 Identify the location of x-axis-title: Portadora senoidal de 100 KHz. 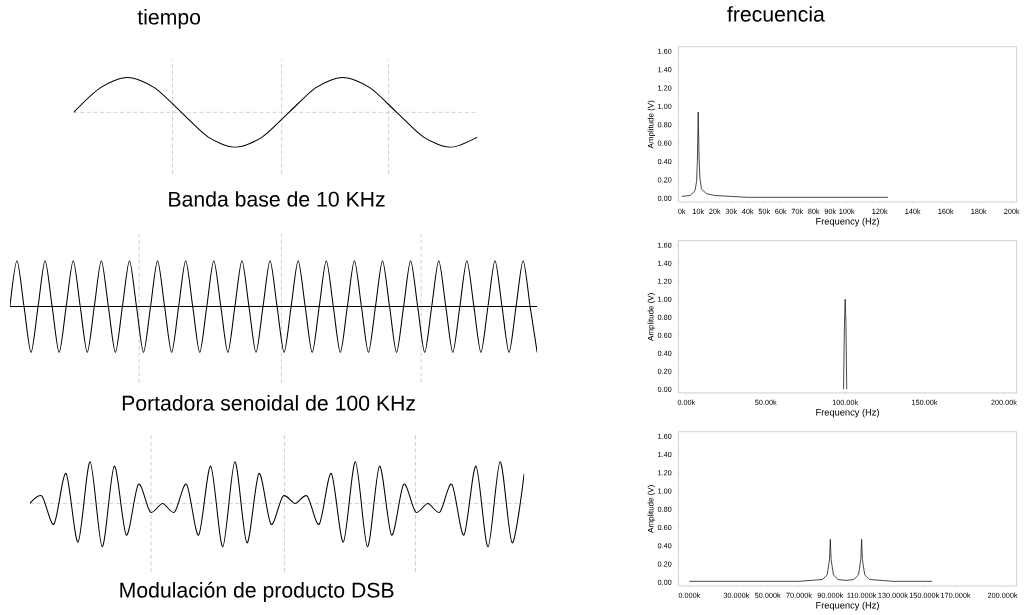
(268, 403).